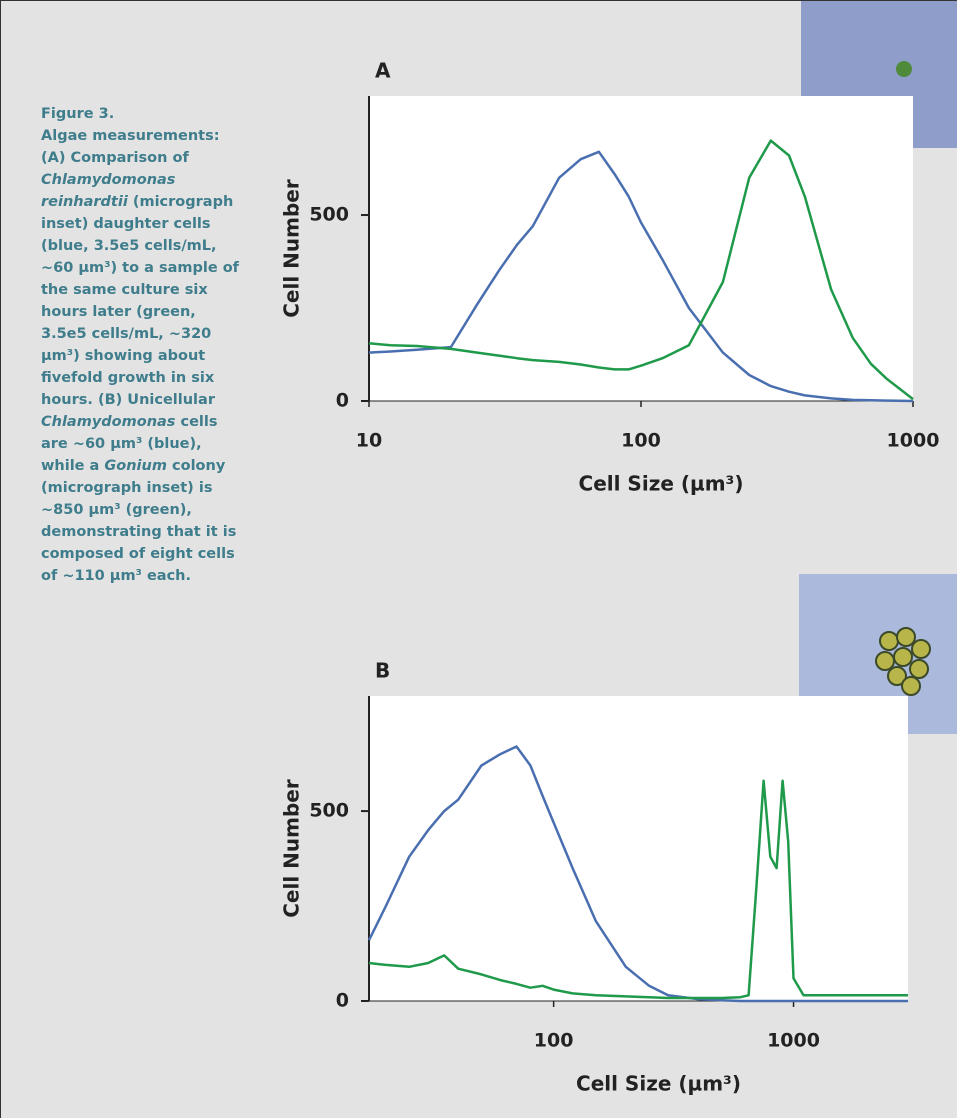 This screenshot has height=1118, width=957. Describe the element at coordinates (382, 671) in the screenshot. I see `chart-title: B` at that location.